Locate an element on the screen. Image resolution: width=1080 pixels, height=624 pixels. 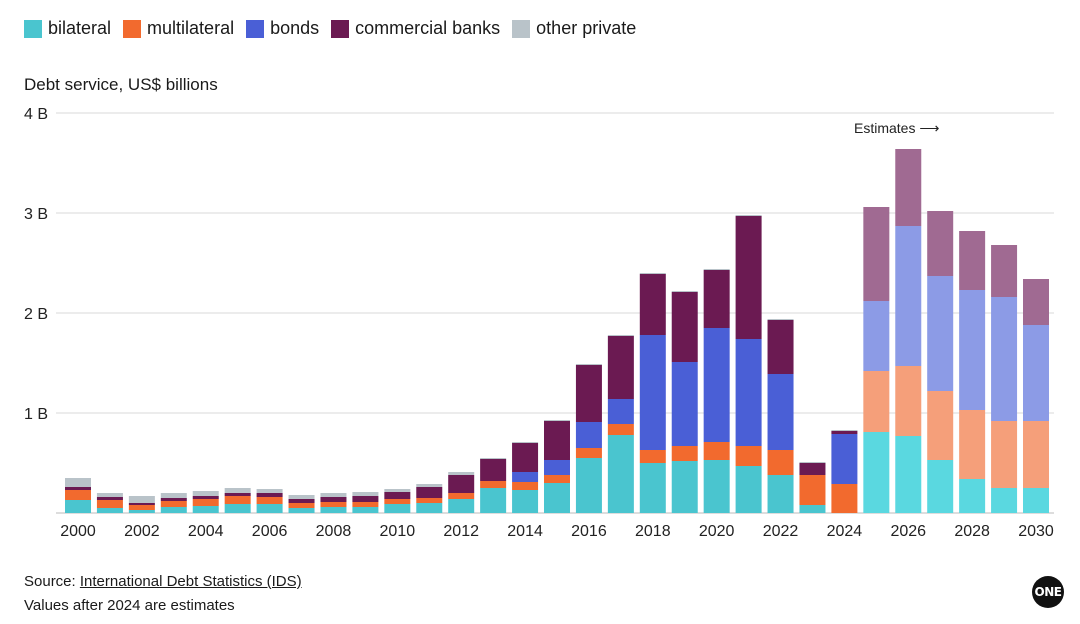
legend-item-bilateral: bilateral is located at coordinates (67, 28).